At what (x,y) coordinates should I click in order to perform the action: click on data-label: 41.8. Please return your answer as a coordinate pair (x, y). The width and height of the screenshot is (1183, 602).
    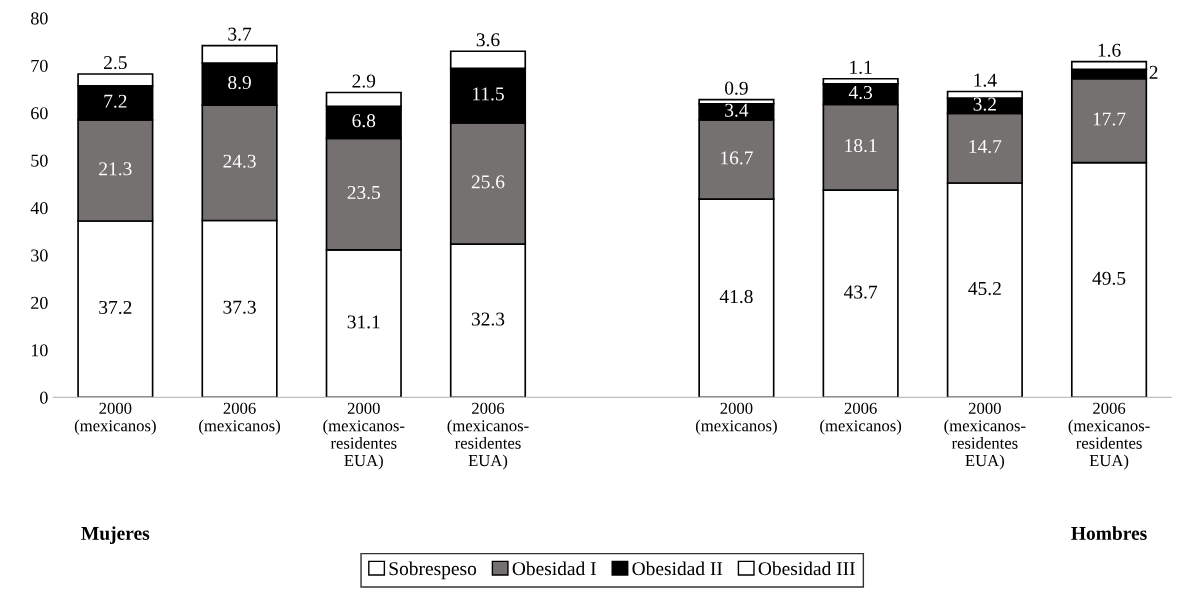
    Looking at the image, I should click on (736, 296).